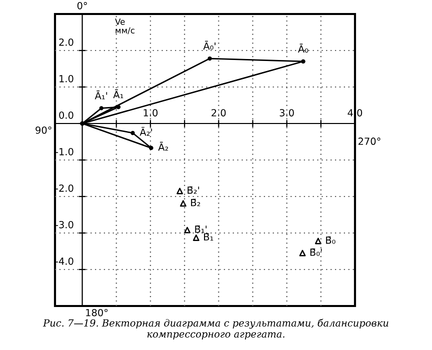 Image resolution: width=432 pixels, height=350 pixels. I want to click on y-tick-label: -2.0, so click(64, 188).